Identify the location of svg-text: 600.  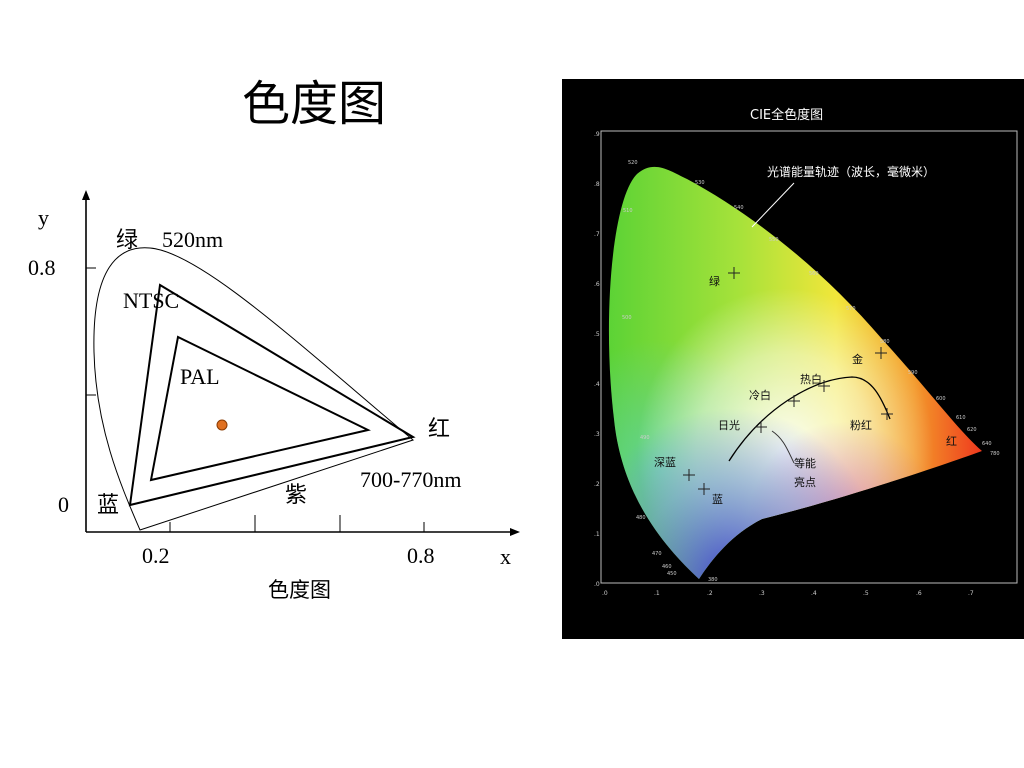
(941, 399).